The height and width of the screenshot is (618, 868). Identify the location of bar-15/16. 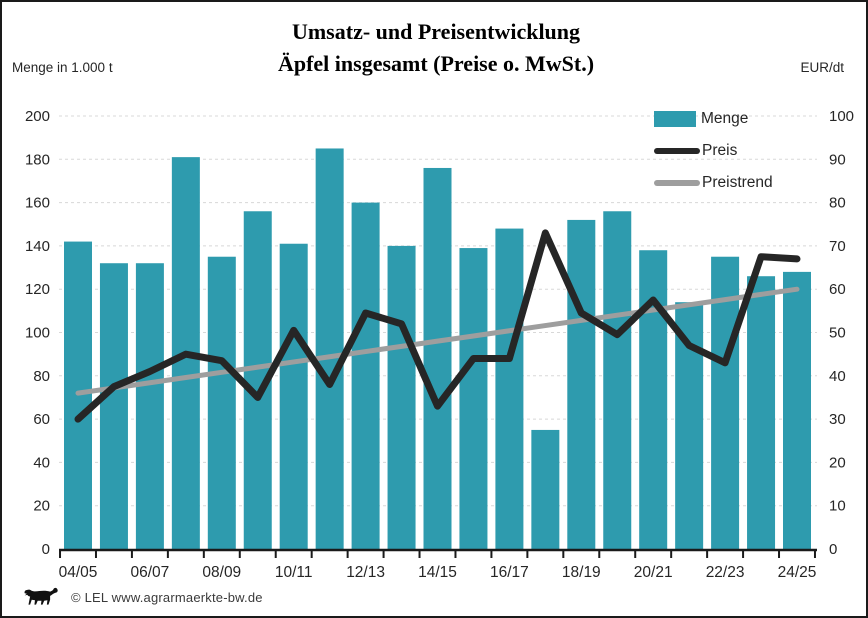
(473, 398).